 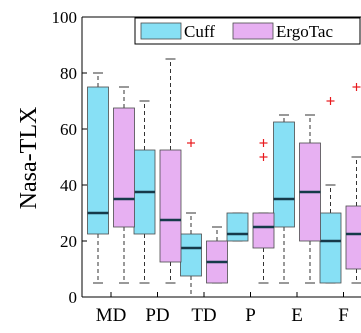 I want to click on box-cuff-md, so click(x=98, y=178).